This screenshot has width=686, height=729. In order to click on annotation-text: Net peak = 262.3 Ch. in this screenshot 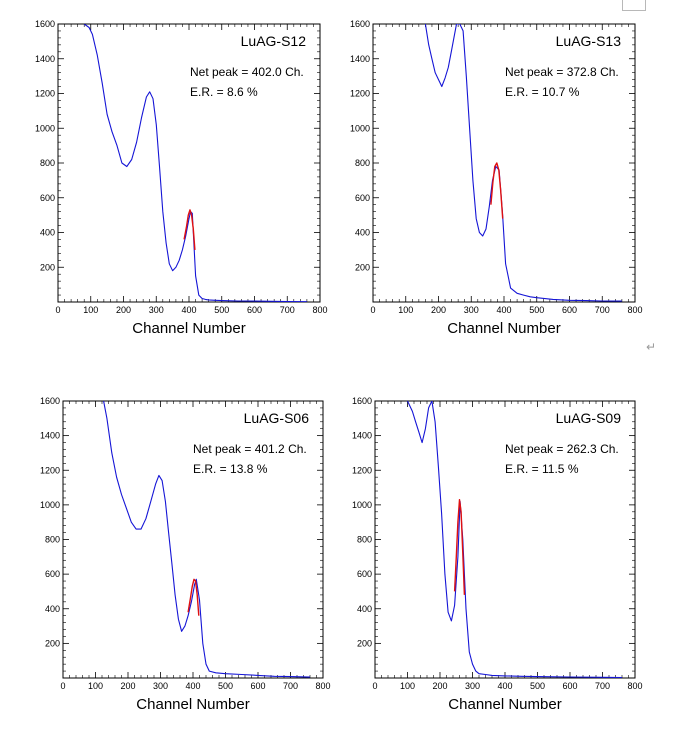, I will do `click(562, 449)`.